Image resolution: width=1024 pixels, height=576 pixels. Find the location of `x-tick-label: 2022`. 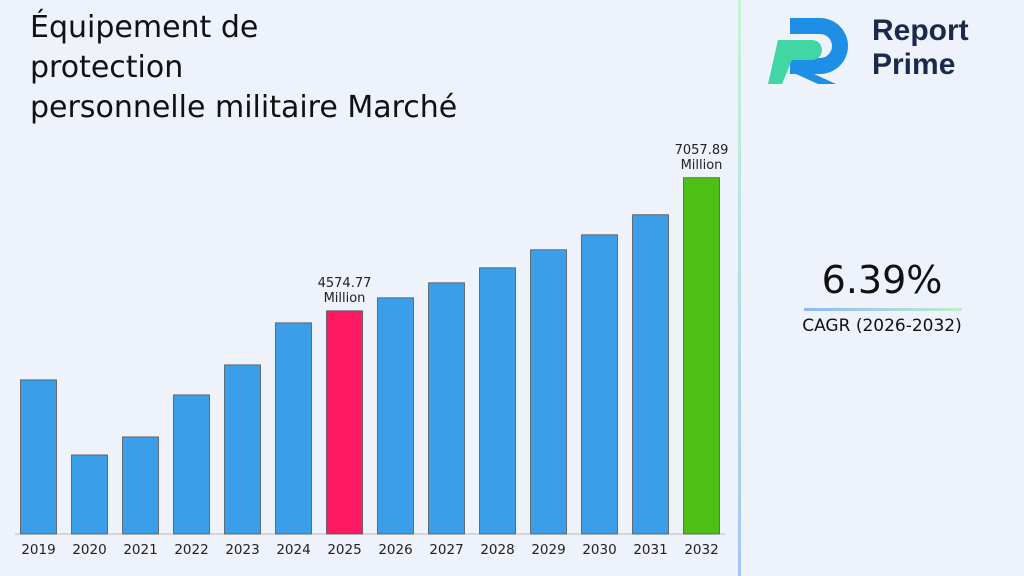

x-tick-label: 2022 is located at coordinates (191, 550).